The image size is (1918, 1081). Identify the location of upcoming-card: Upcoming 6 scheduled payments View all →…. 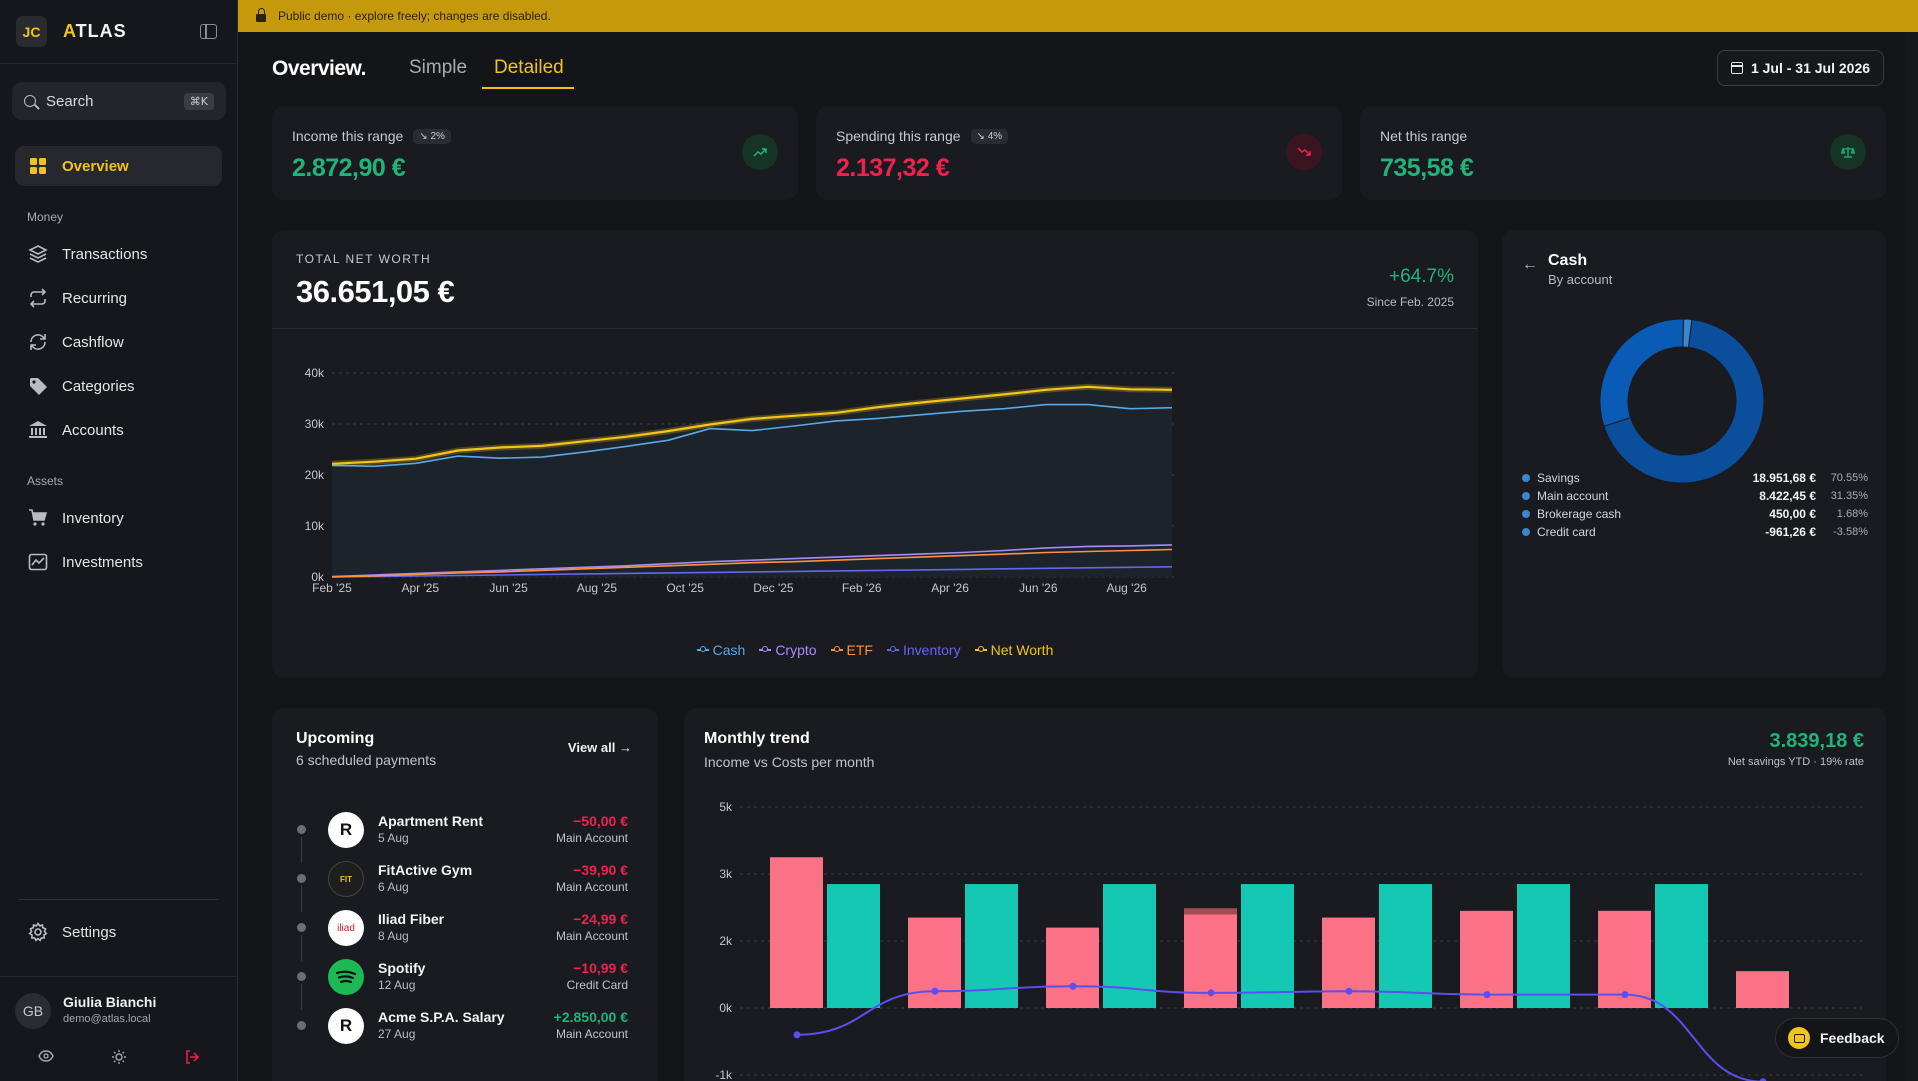
(465, 894).